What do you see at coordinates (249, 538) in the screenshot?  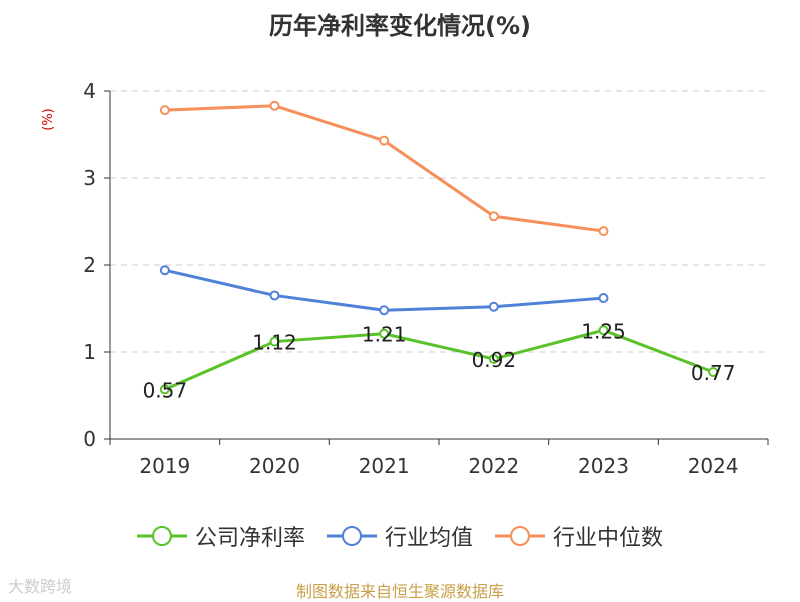 I see `legend-label: 公司净利率` at bounding box center [249, 538].